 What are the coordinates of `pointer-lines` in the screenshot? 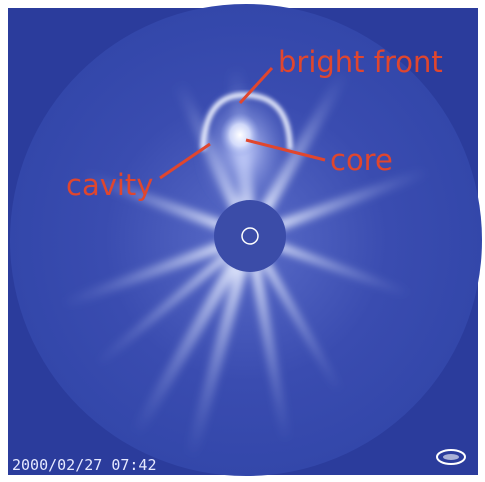 It's located at (242, 123).